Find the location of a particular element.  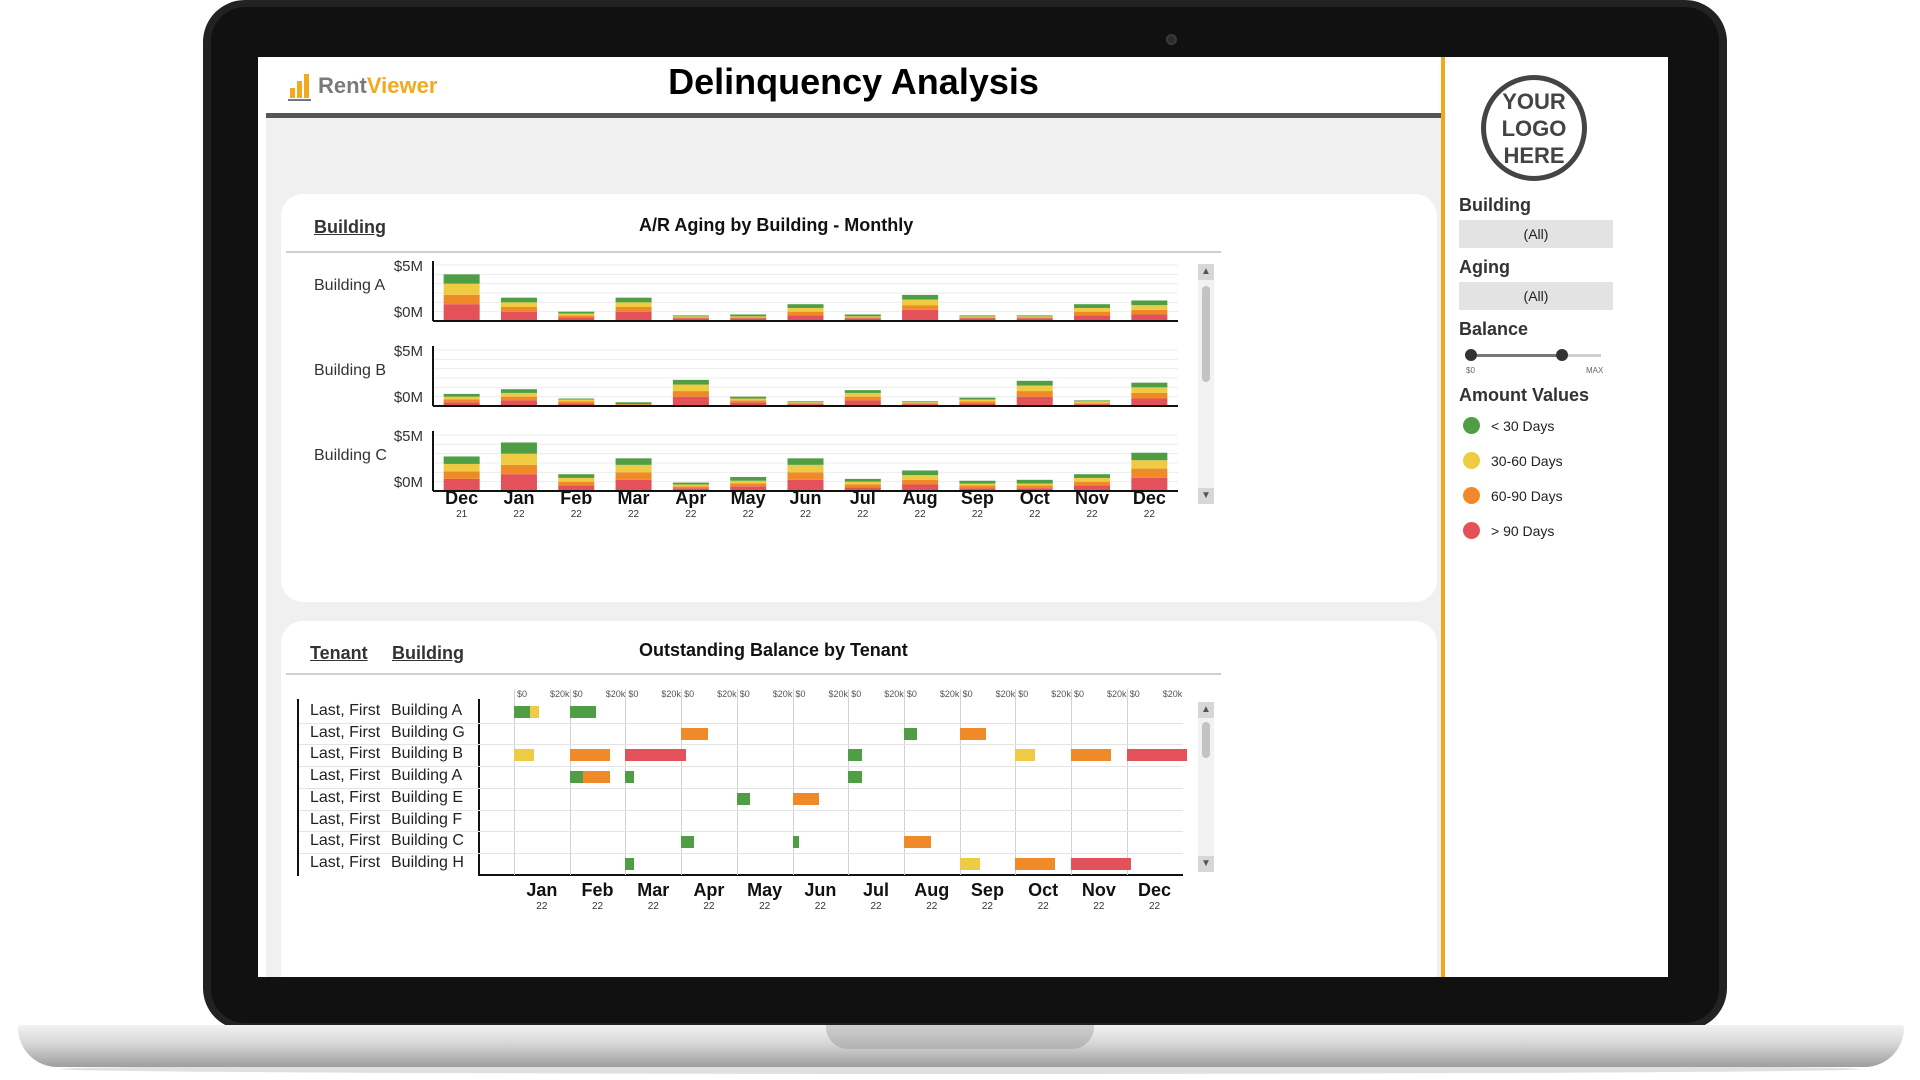

tick-label-20k: $20k is located at coordinates (1061, 694).